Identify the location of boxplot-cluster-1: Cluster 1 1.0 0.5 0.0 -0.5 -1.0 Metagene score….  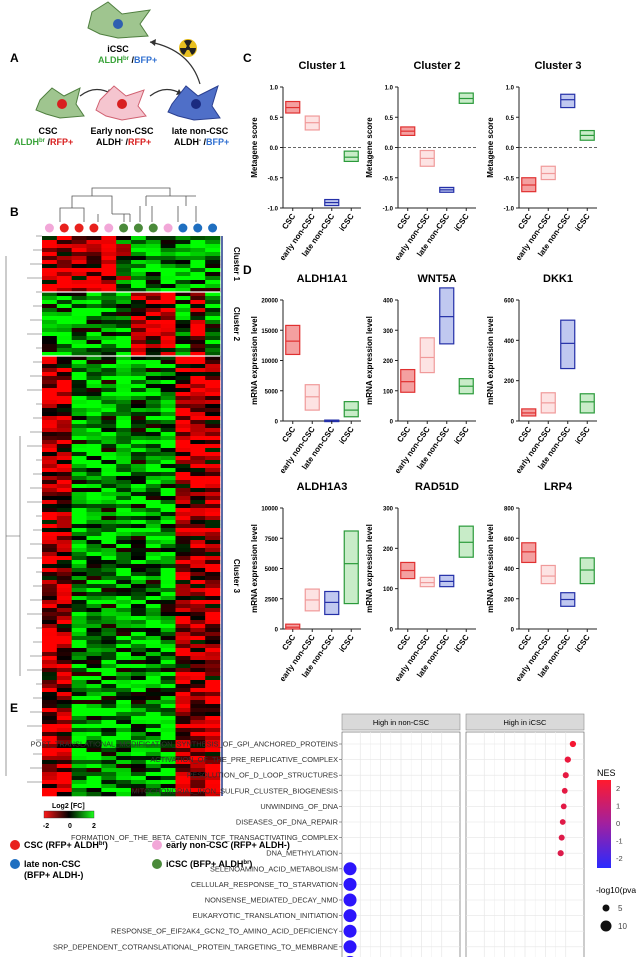
(305, 161).